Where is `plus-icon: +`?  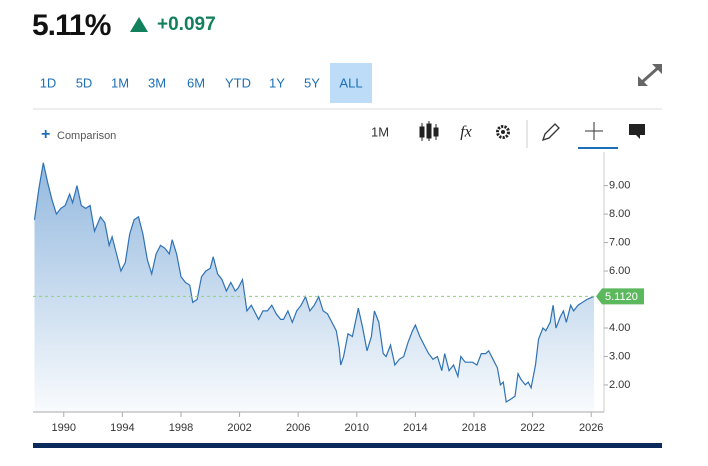
plus-icon: + is located at coordinates (45, 134).